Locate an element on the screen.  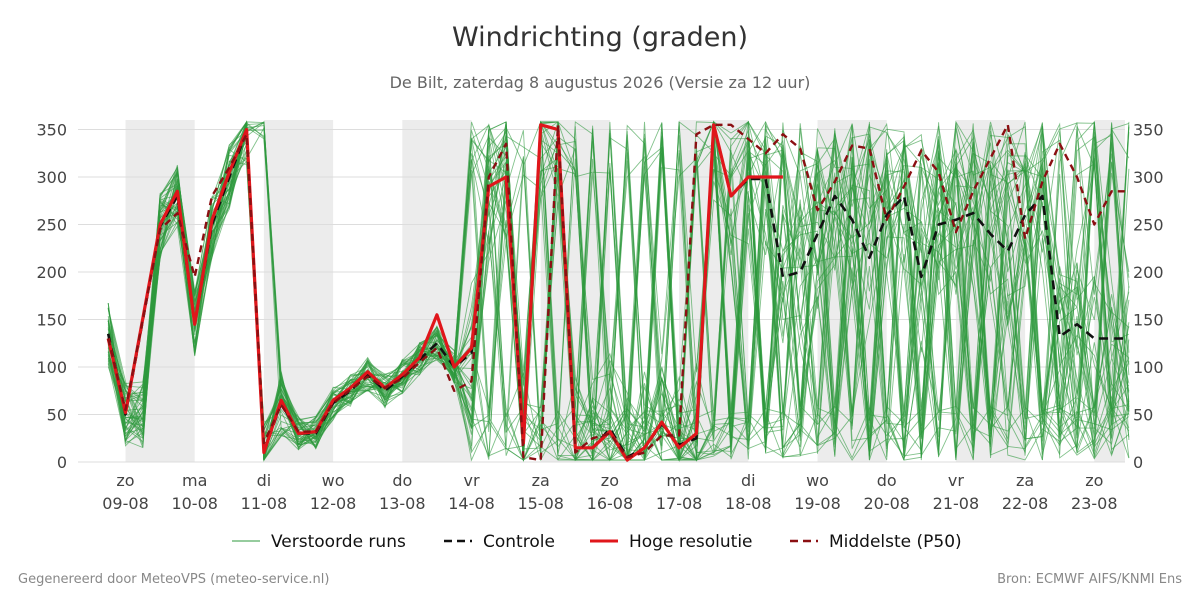
y-tick-label-right: 150 is located at coordinates (1148, 320).